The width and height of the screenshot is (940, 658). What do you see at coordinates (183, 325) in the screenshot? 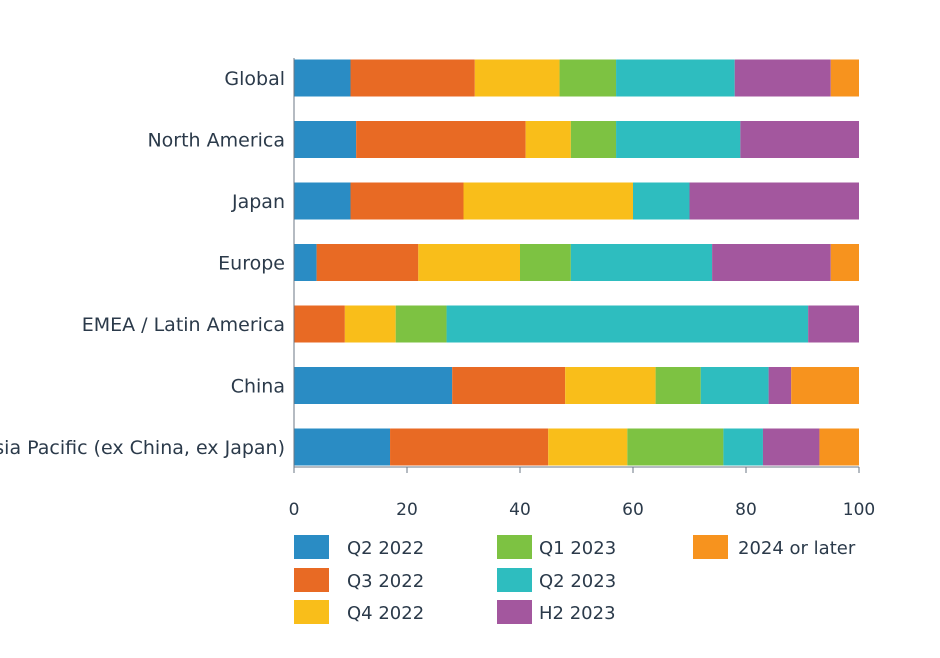
I see `category-label: EMEA / Latin America` at bounding box center [183, 325].